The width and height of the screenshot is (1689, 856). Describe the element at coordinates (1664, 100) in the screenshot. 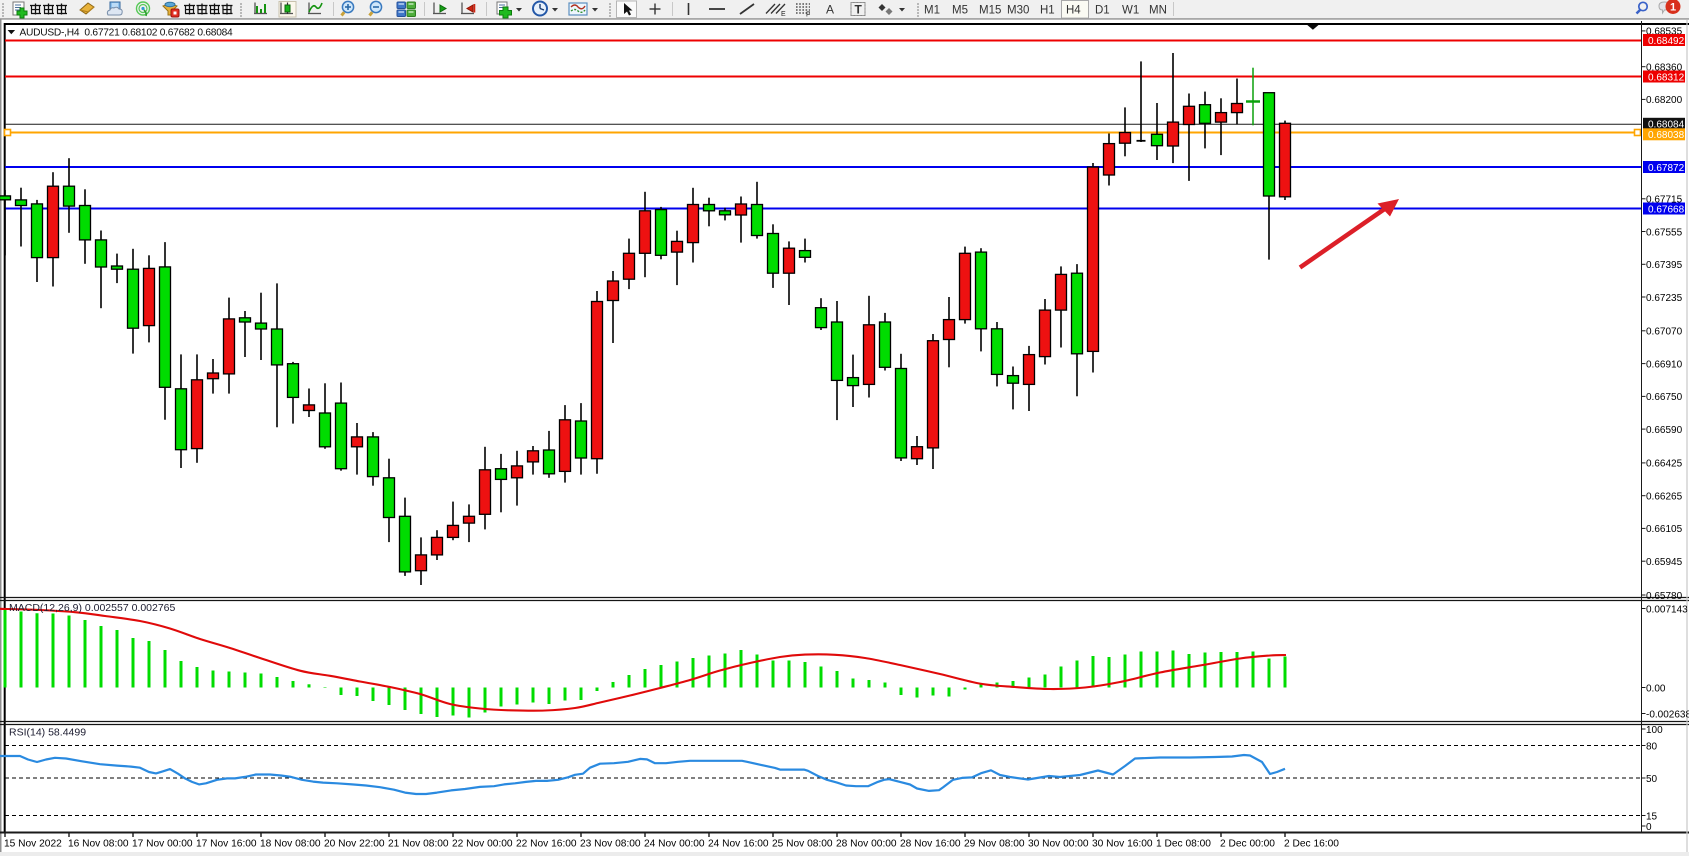

I see `svg-text: 0.68200` at that location.